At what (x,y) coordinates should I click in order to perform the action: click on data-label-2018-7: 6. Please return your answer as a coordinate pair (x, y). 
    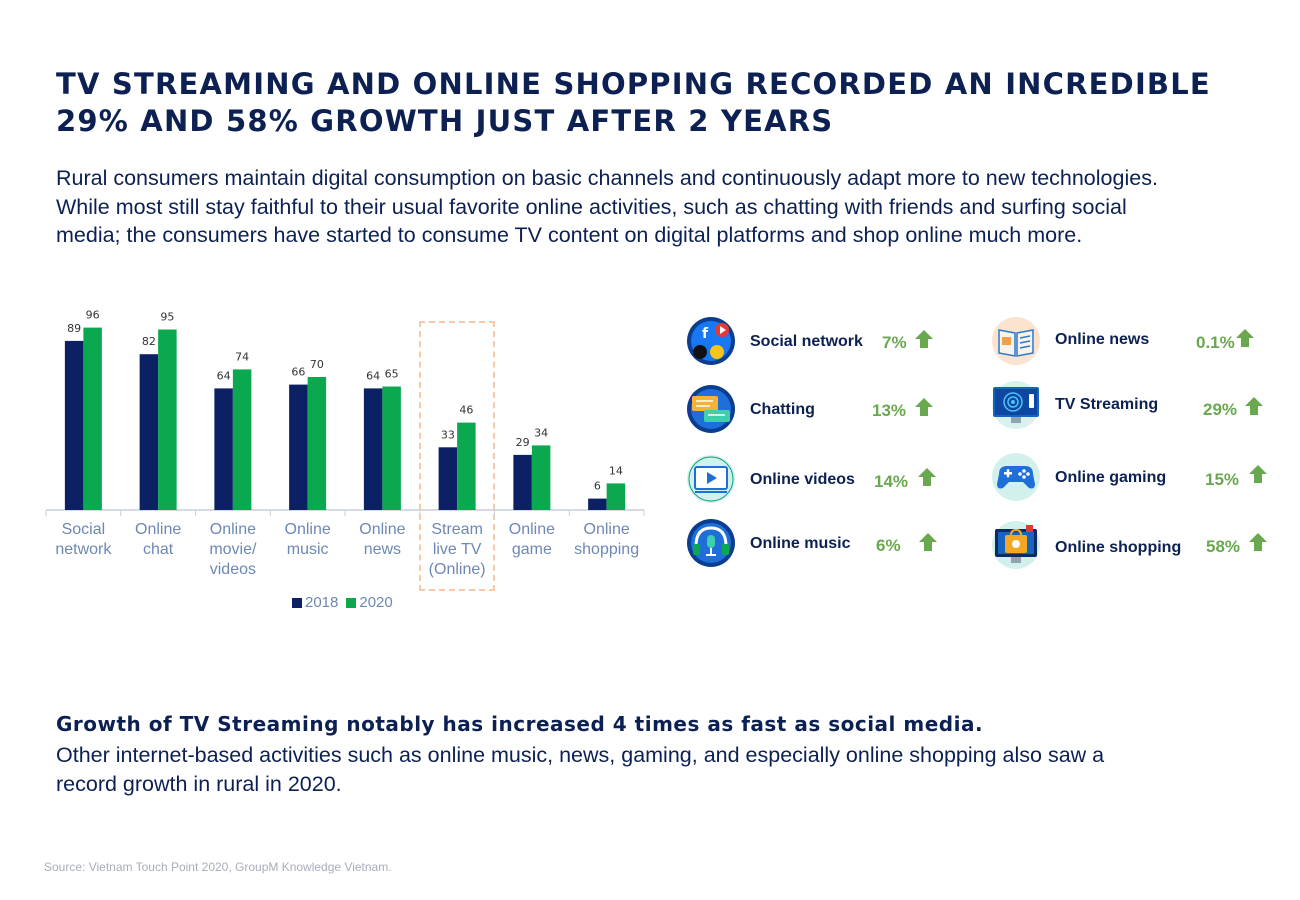
    Looking at the image, I should click on (597, 486).